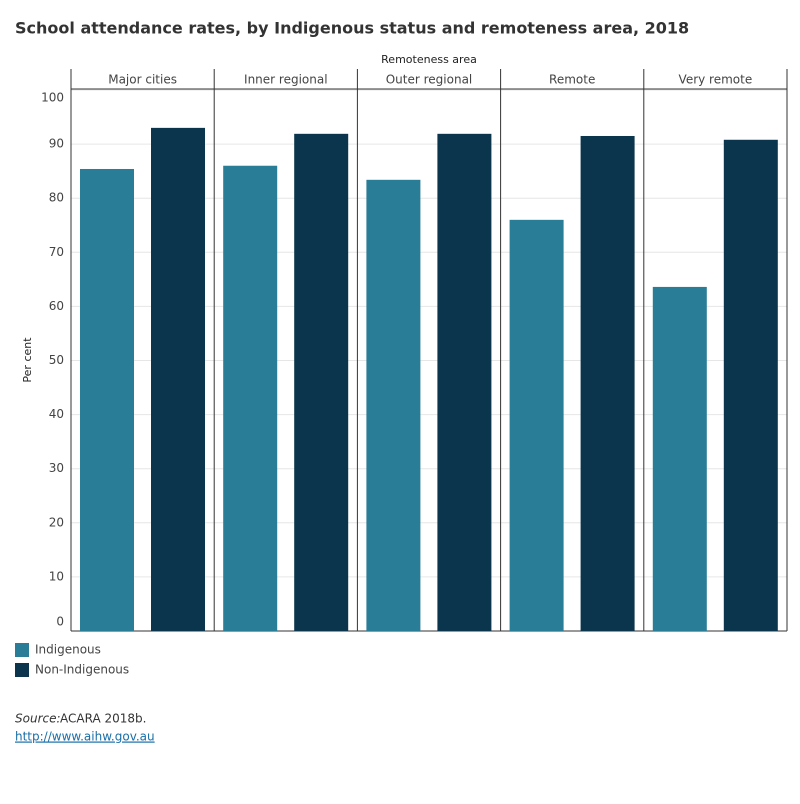  Describe the element at coordinates (56, 522) in the screenshot. I see `y-tick-label: 20` at that location.